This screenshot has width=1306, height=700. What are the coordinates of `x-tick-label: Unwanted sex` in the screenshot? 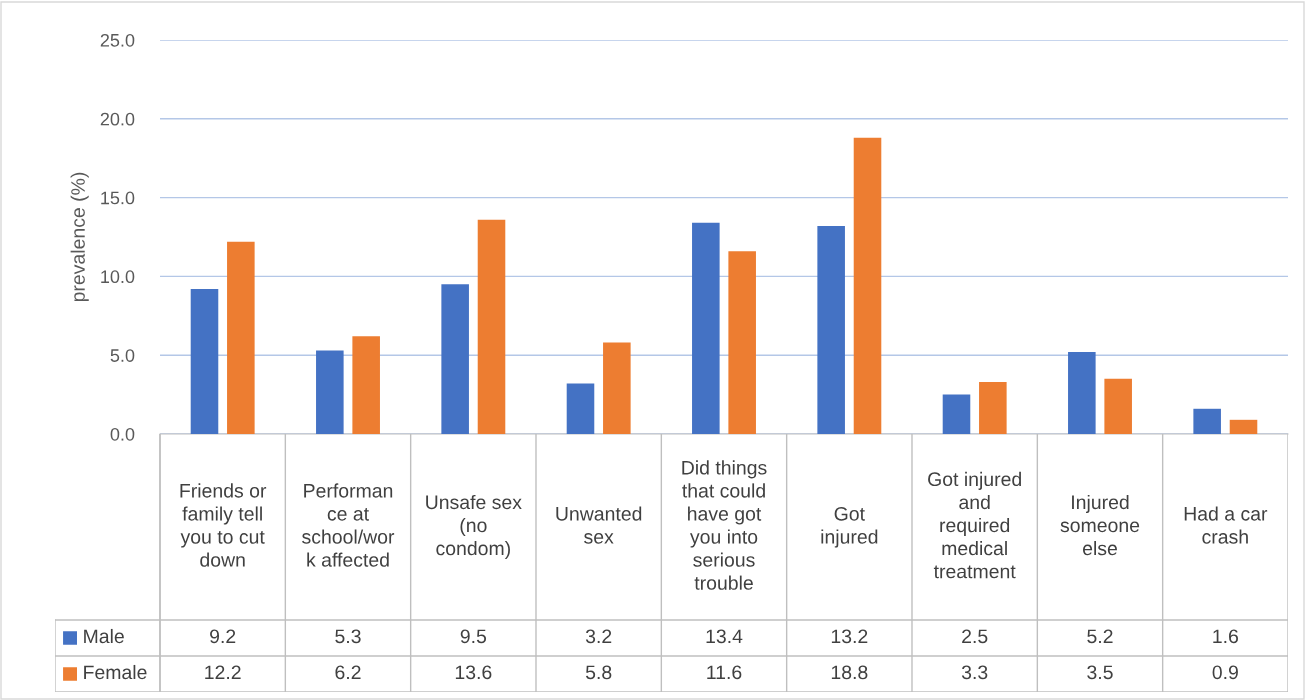 It's located at (599, 525).